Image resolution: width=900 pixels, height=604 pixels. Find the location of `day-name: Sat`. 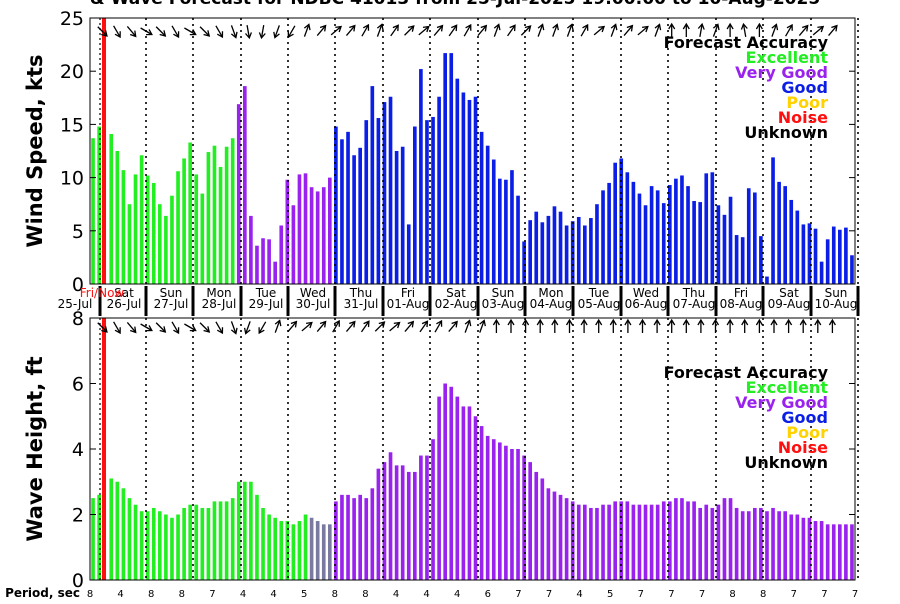

day-name: Sat is located at coordinates (124, 293).